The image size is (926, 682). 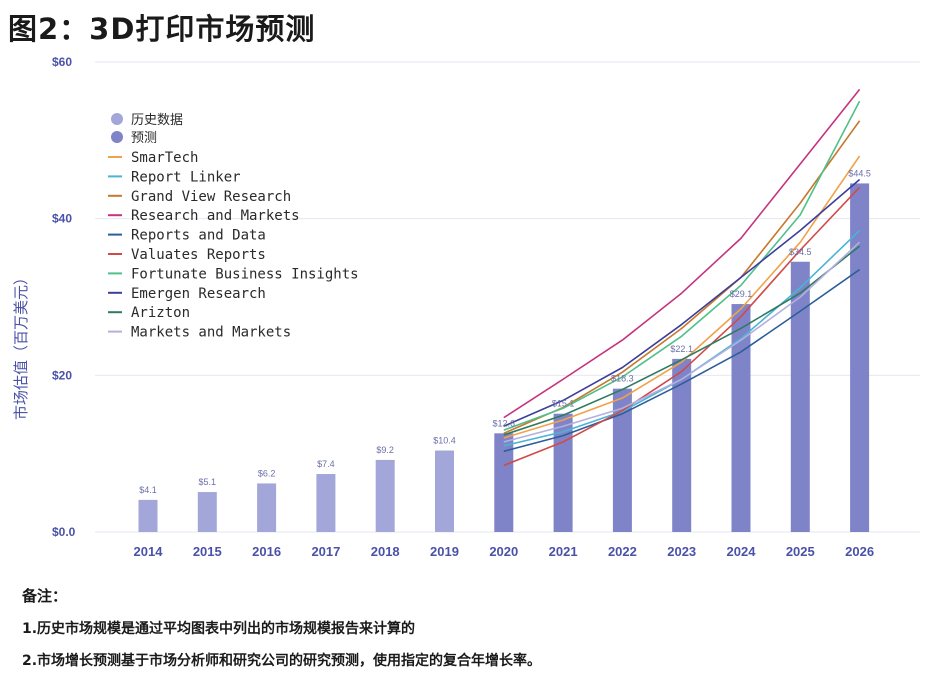 What do you see at coordinates (444, 551) in the screenshot?
I see `x-tick-label: 2019` at bounding box center [444, 551].